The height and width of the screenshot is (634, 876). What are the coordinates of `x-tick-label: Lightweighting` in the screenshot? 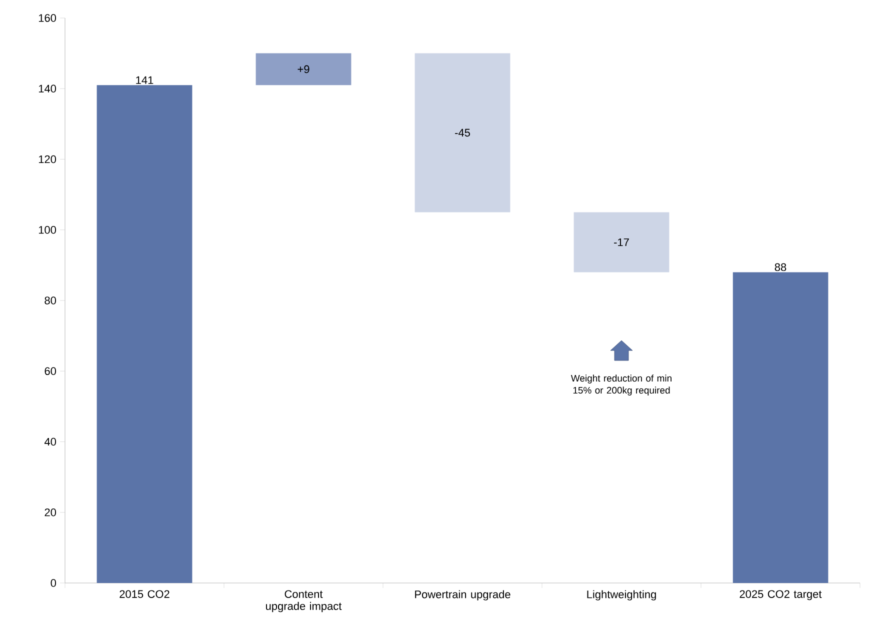 It's located at (621, 595).